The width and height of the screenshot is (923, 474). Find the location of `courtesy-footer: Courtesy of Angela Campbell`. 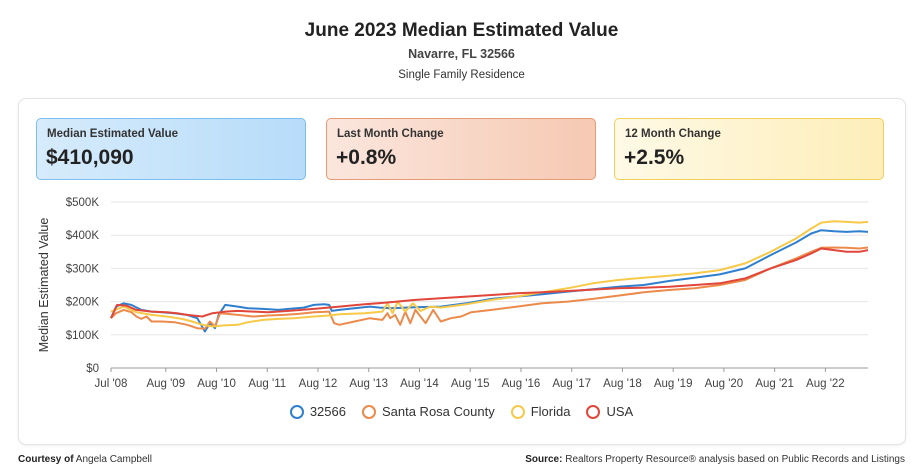

courtesy-footer: Courtesy of Angela Campbell is located at coordinates (85, 459).